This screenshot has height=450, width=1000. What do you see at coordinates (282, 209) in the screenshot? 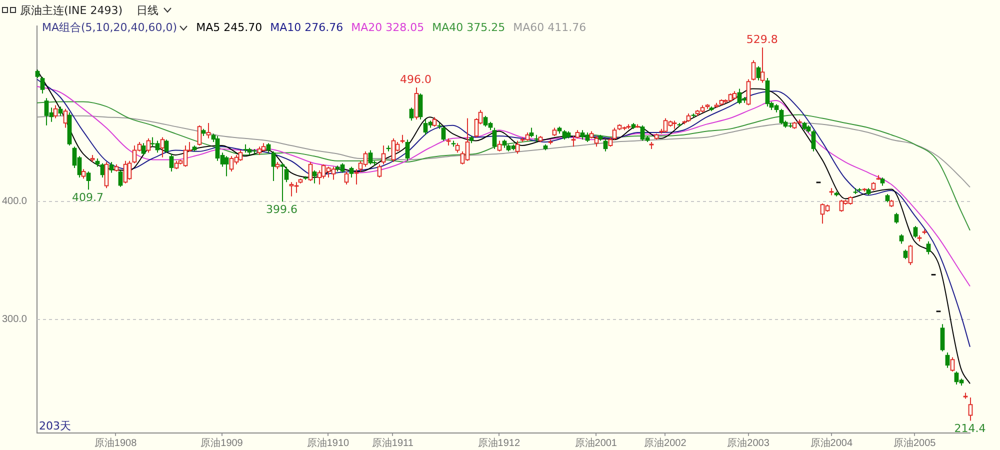
I see `annotation: 399.6` at bounding box center [282, 209].